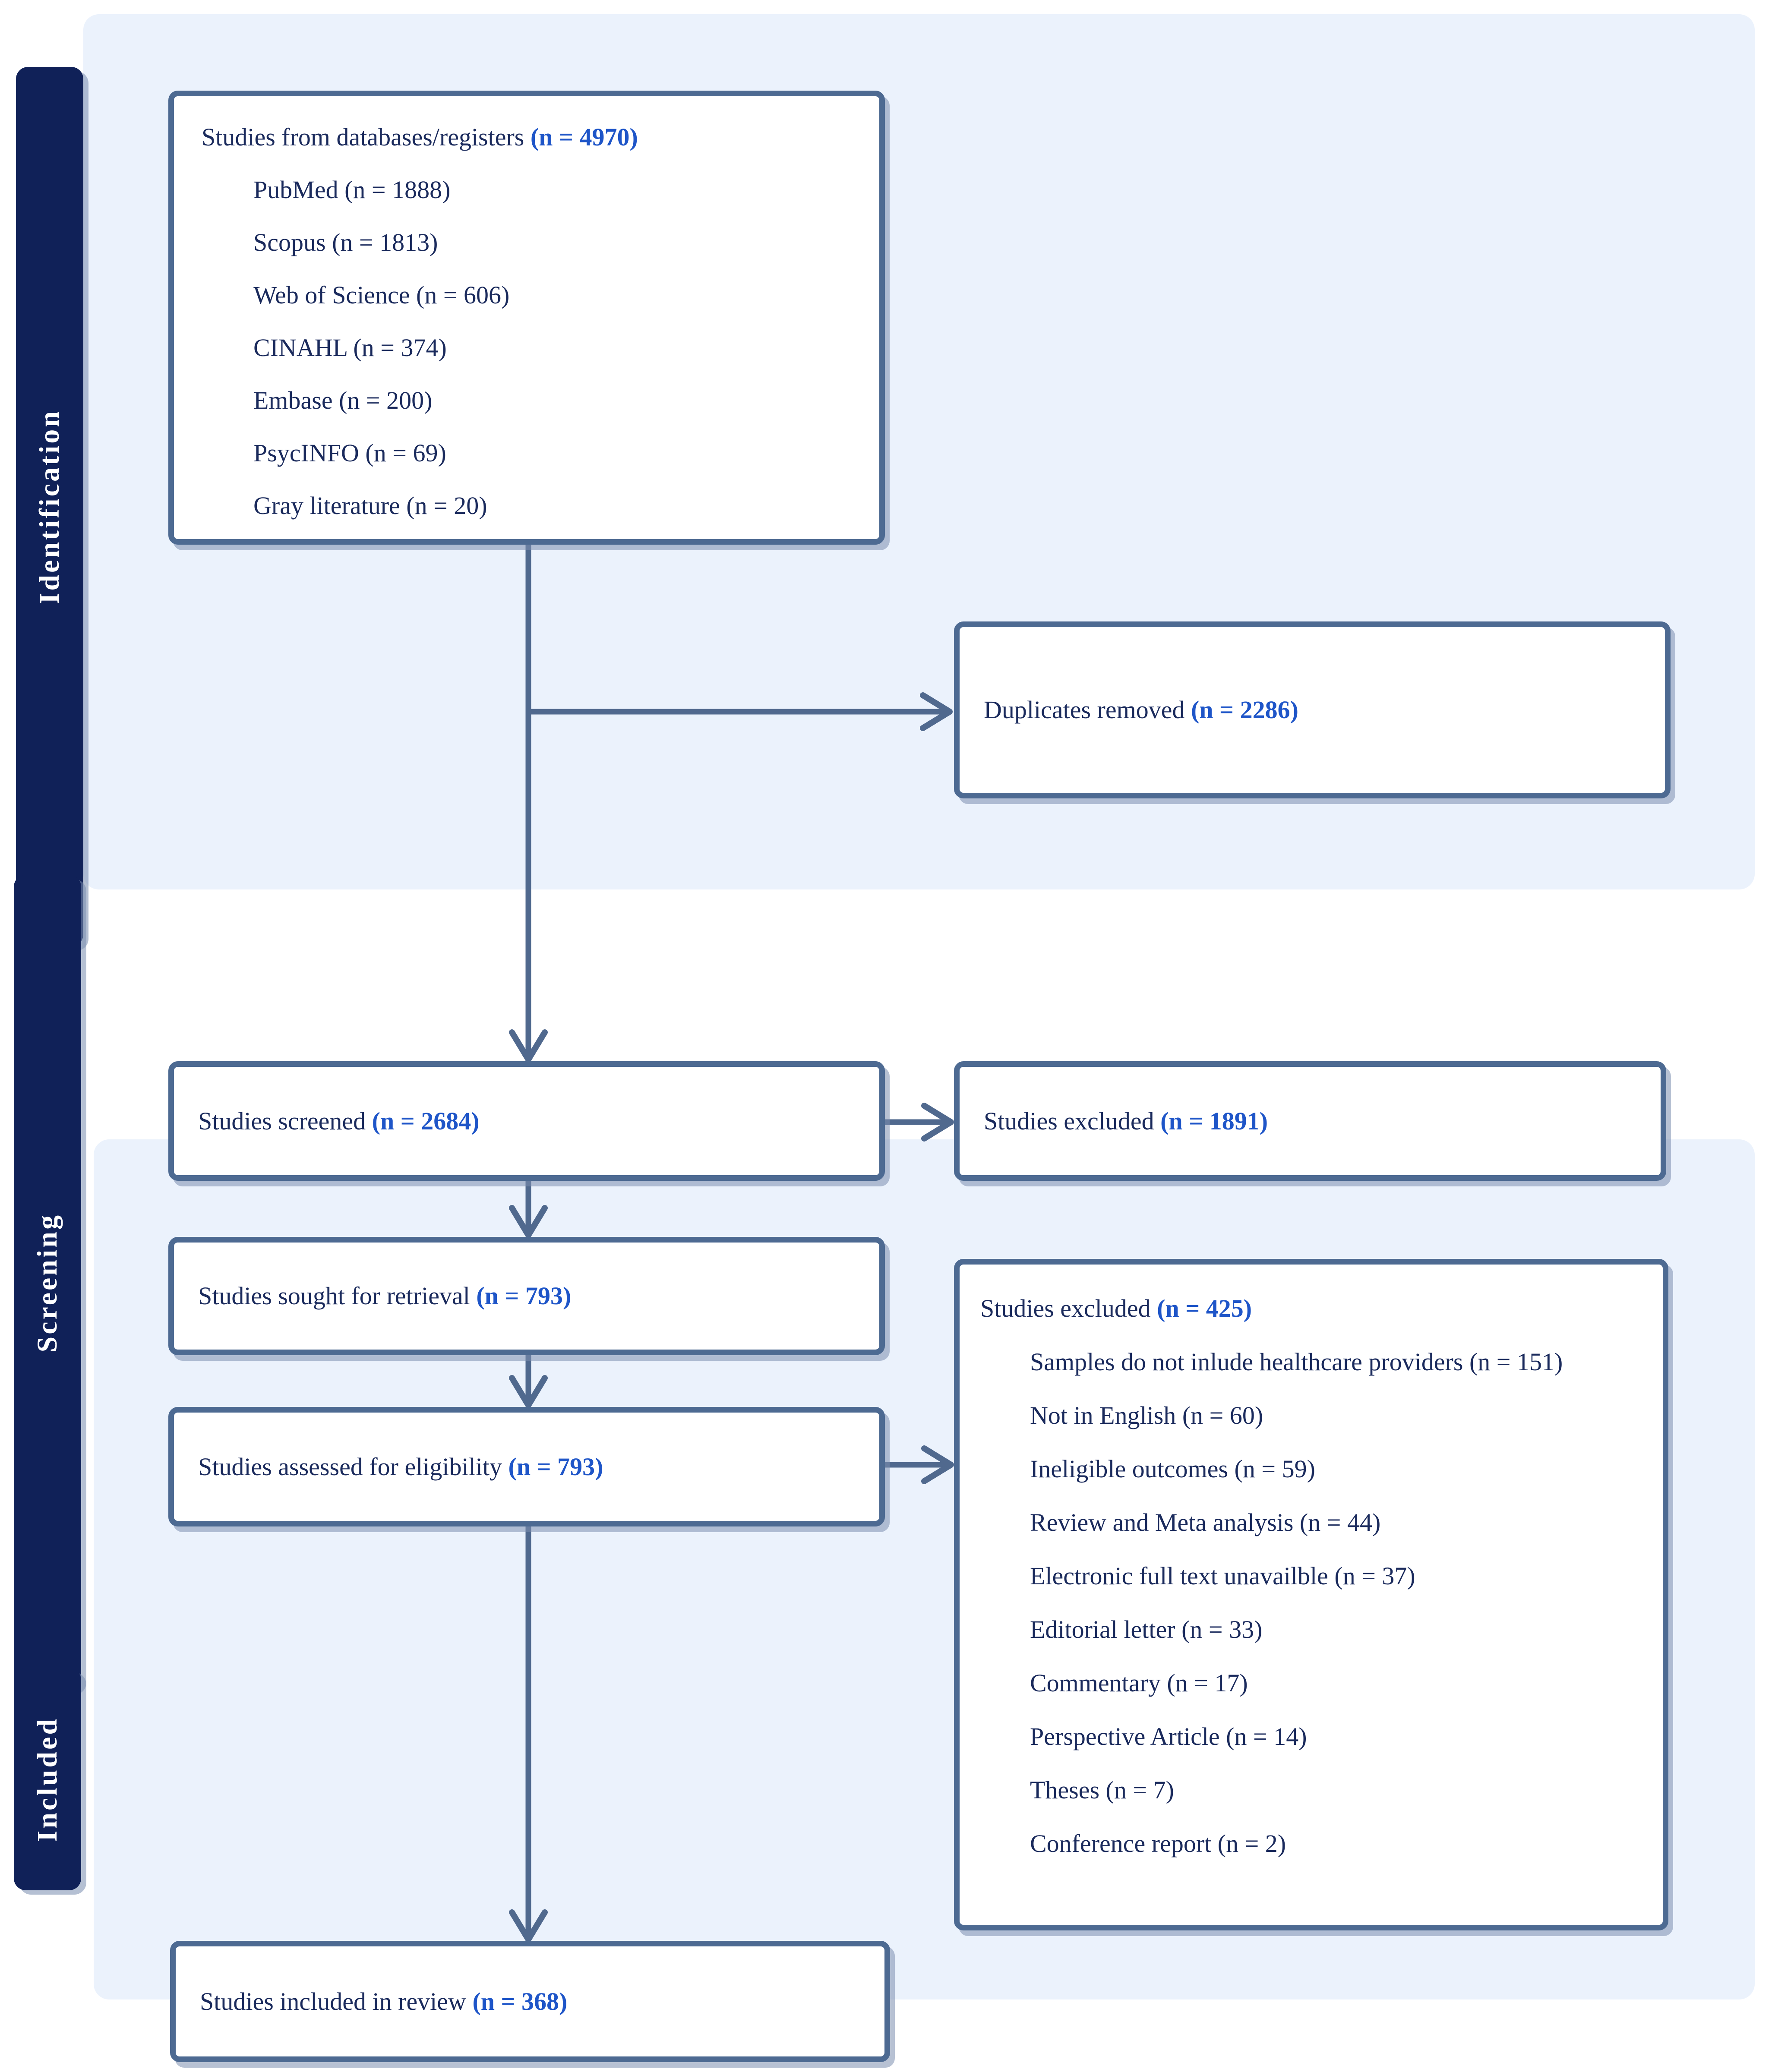 The image size is (1775, 2072). Describe the element at coordinates (1116, 1308) in the screenshot. I see `excluded-eligibility-title: Studies excluded (n = 425)` at that location.